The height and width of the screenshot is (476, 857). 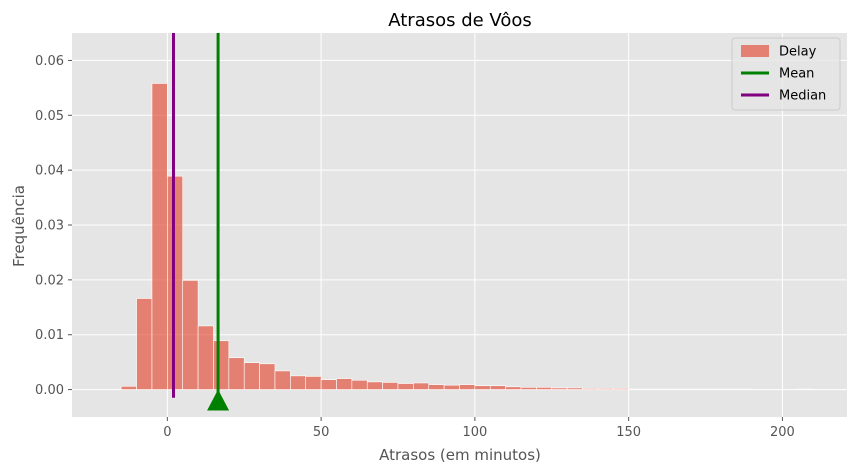 I want to click on x-tick-label-4: 200, so click(x=782, y=432).